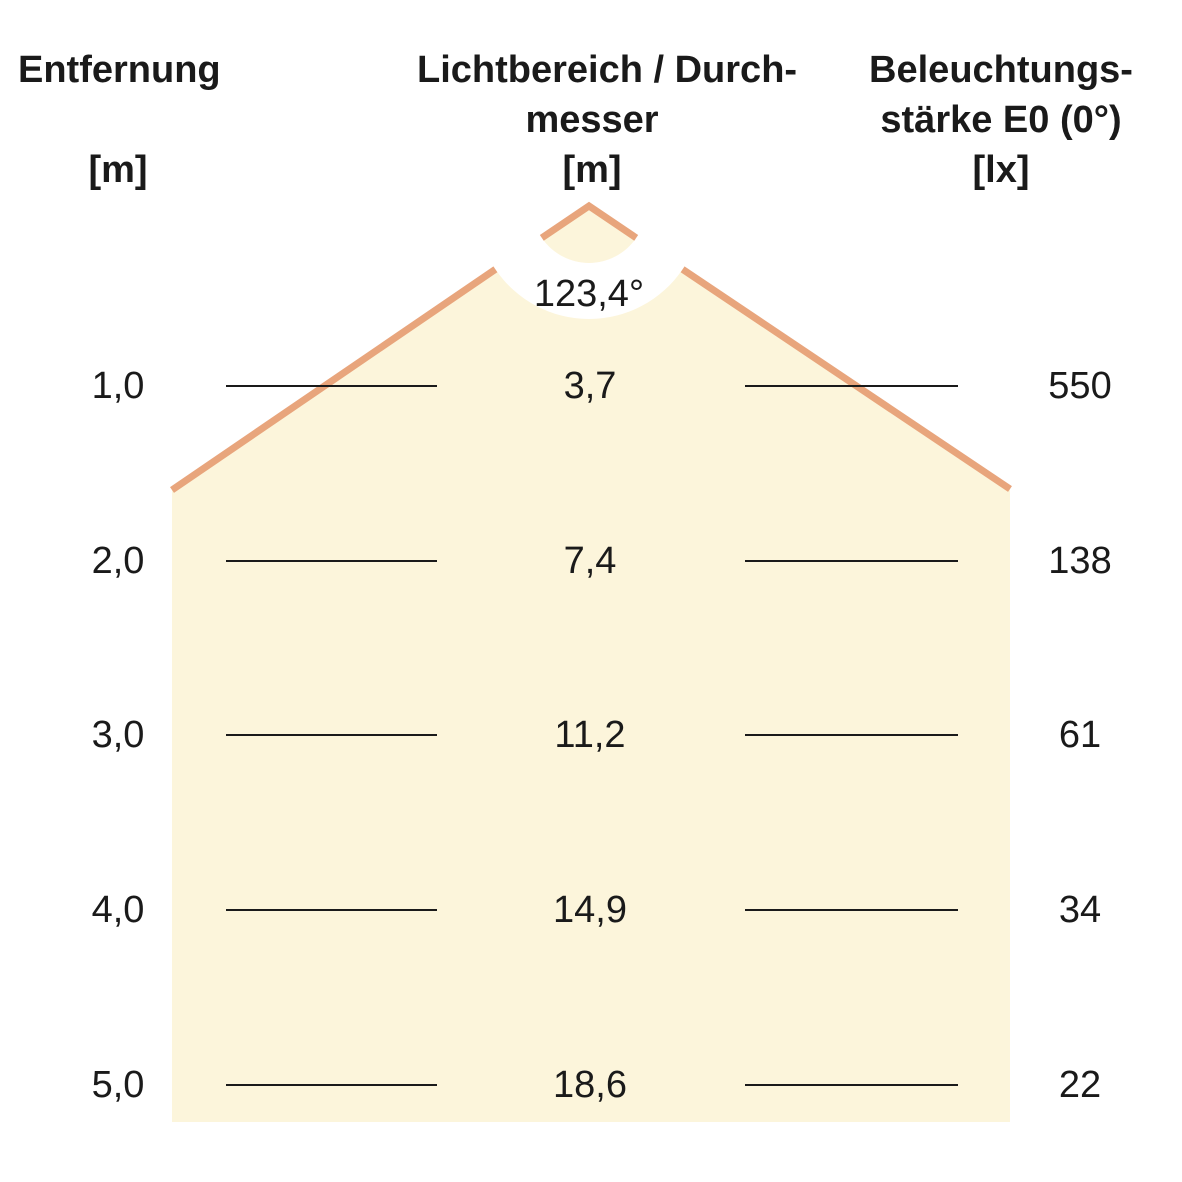  I want to click on distance-value: 5,0, so click(118, 1085).